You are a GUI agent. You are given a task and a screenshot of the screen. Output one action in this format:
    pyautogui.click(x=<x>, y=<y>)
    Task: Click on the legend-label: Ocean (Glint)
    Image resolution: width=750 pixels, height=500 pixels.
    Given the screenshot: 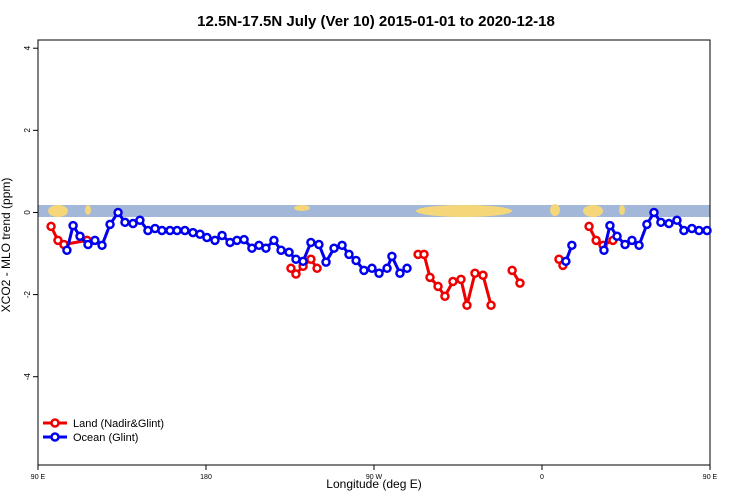 What is the action you would take?
    pyautogui.click(x=105, y=438)
    